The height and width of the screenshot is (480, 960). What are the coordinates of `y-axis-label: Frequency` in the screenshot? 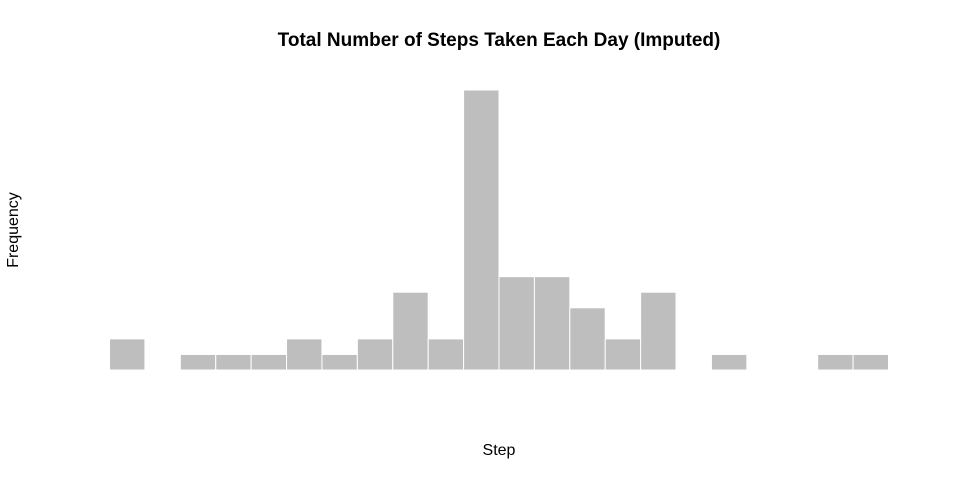 It's located at (13, 230).